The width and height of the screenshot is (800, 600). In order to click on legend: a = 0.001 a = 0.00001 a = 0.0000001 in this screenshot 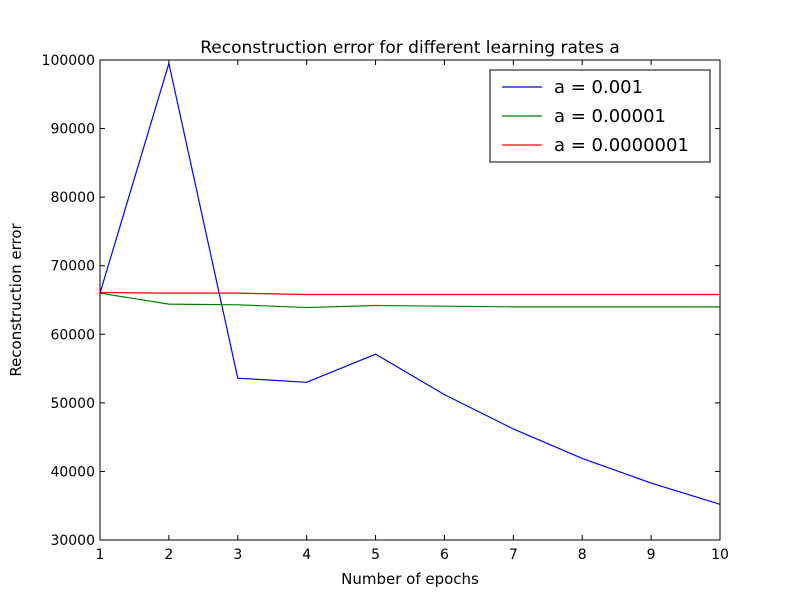, I will do `click(600, 116)`.